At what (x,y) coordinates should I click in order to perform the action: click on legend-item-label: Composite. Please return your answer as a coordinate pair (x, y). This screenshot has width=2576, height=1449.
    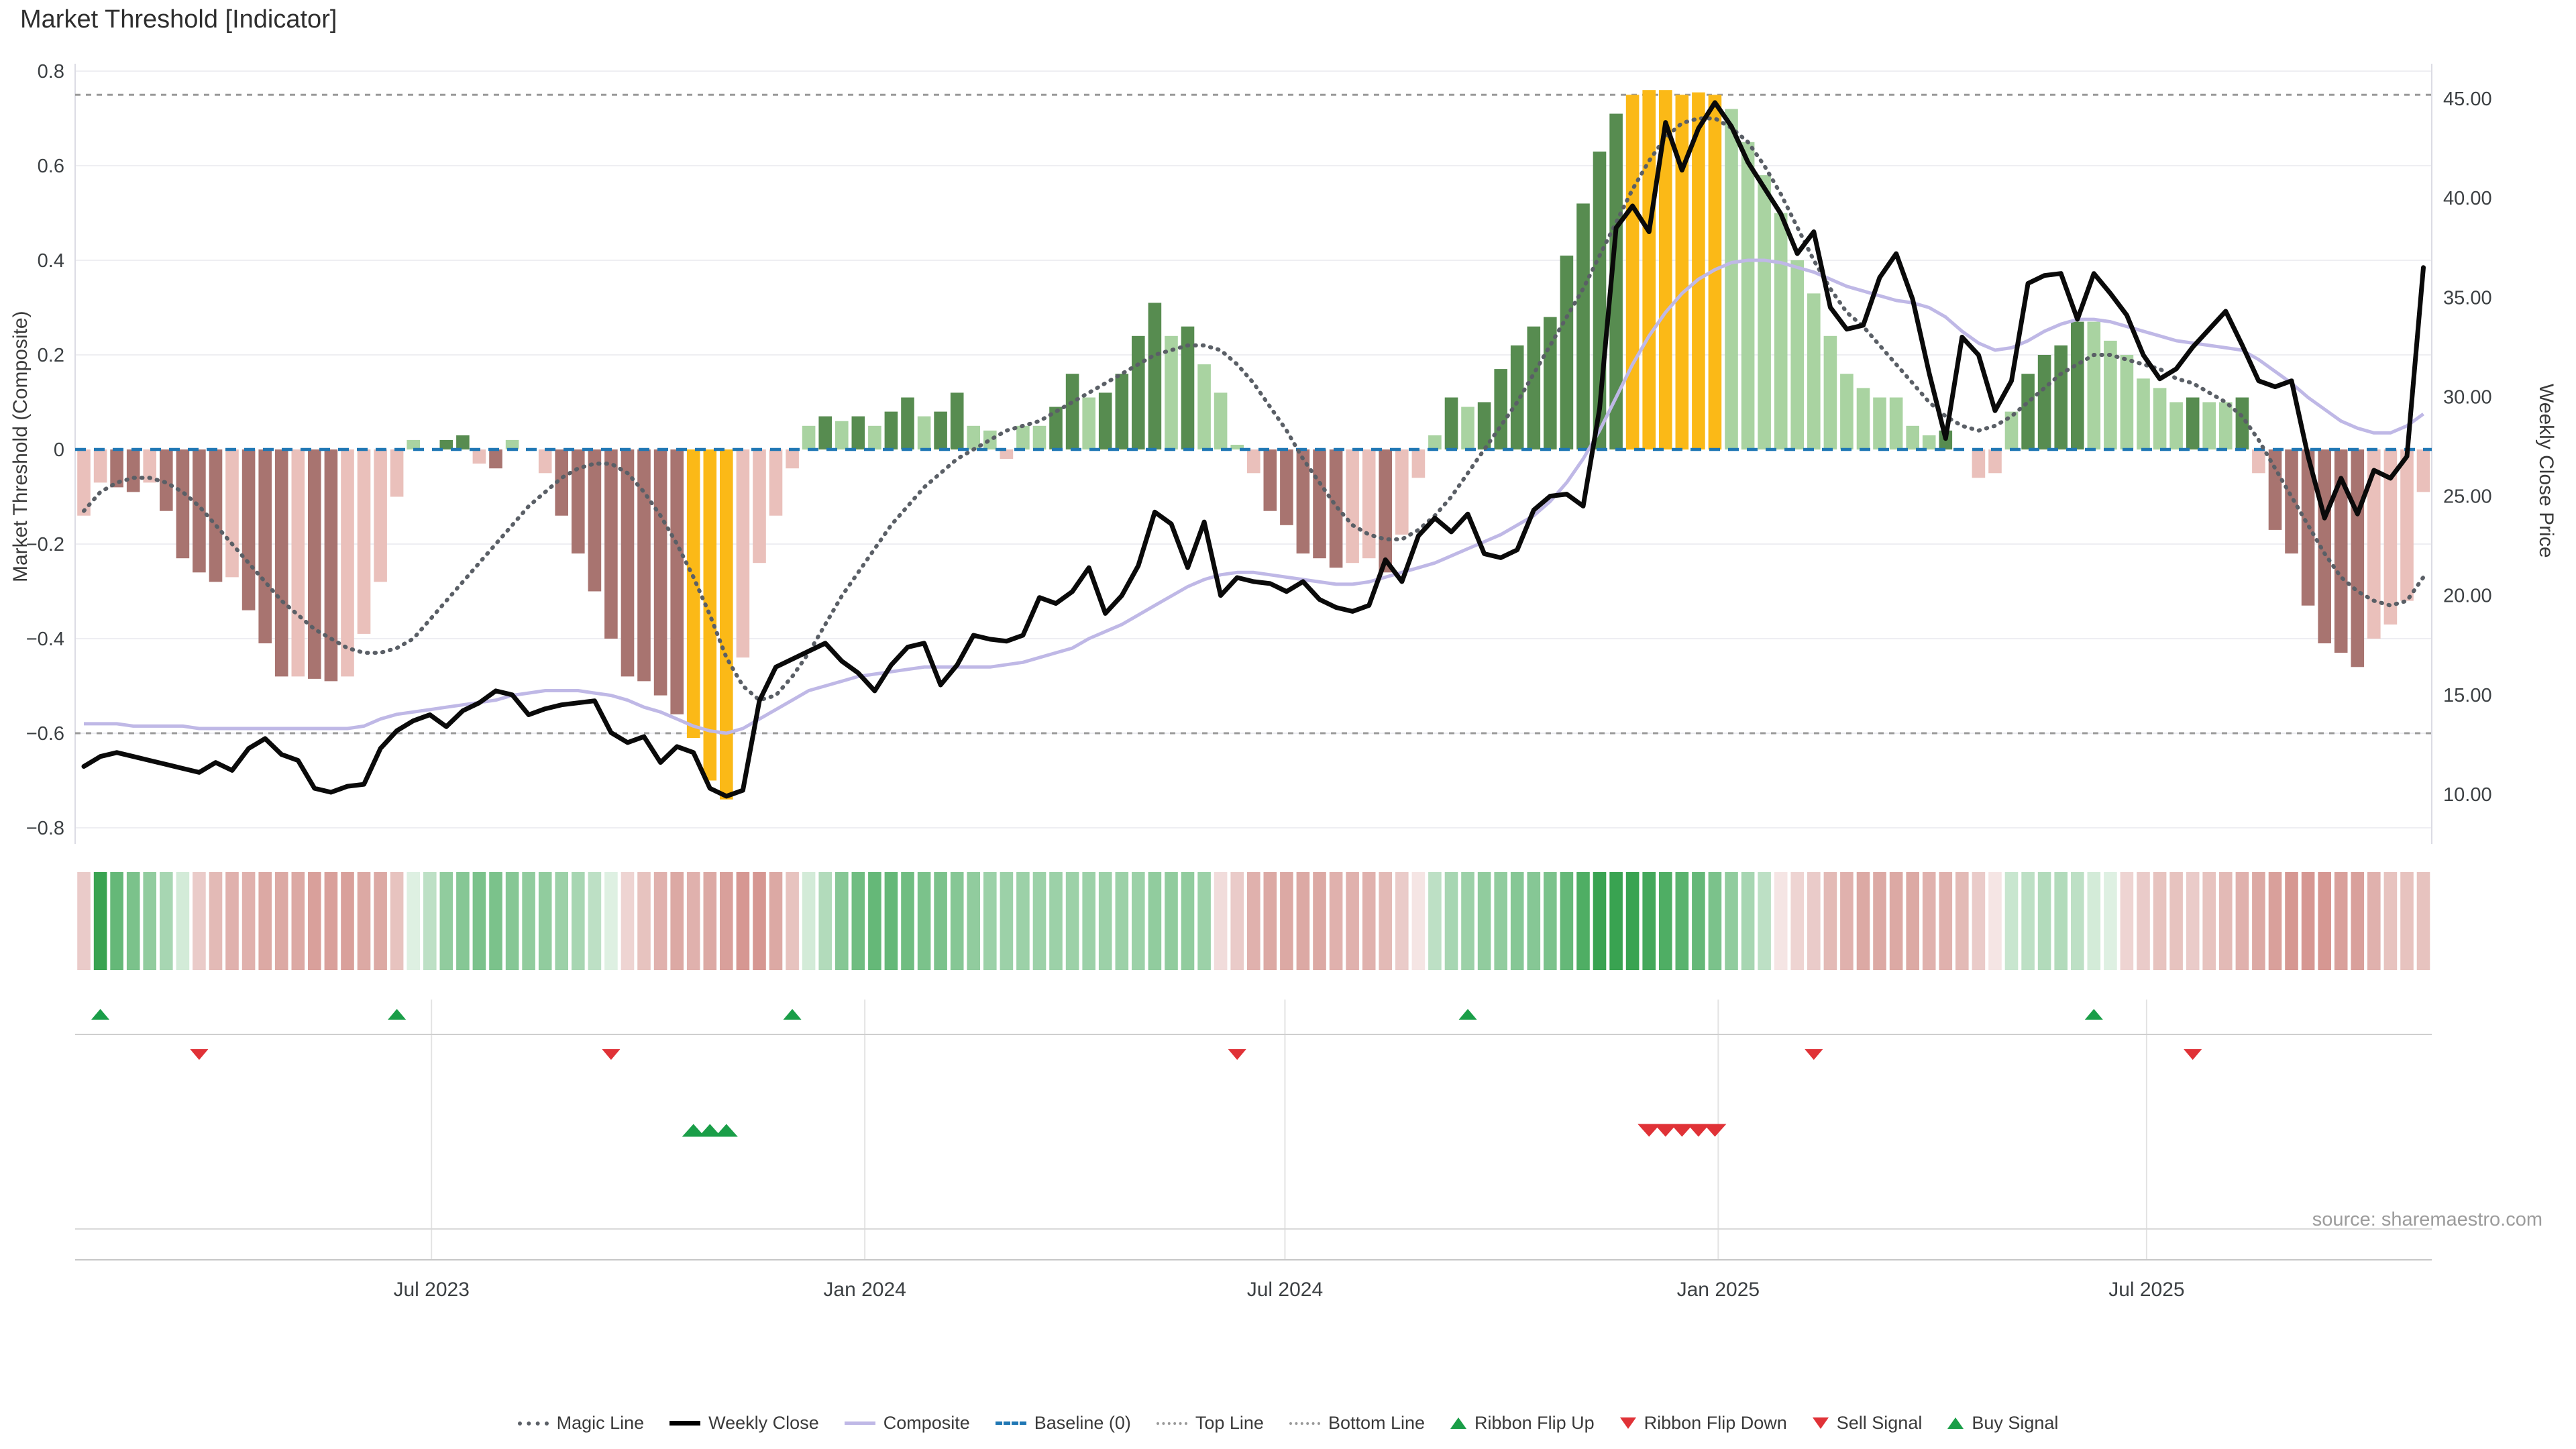
    Looking at the image, I should click on (926, 1423).